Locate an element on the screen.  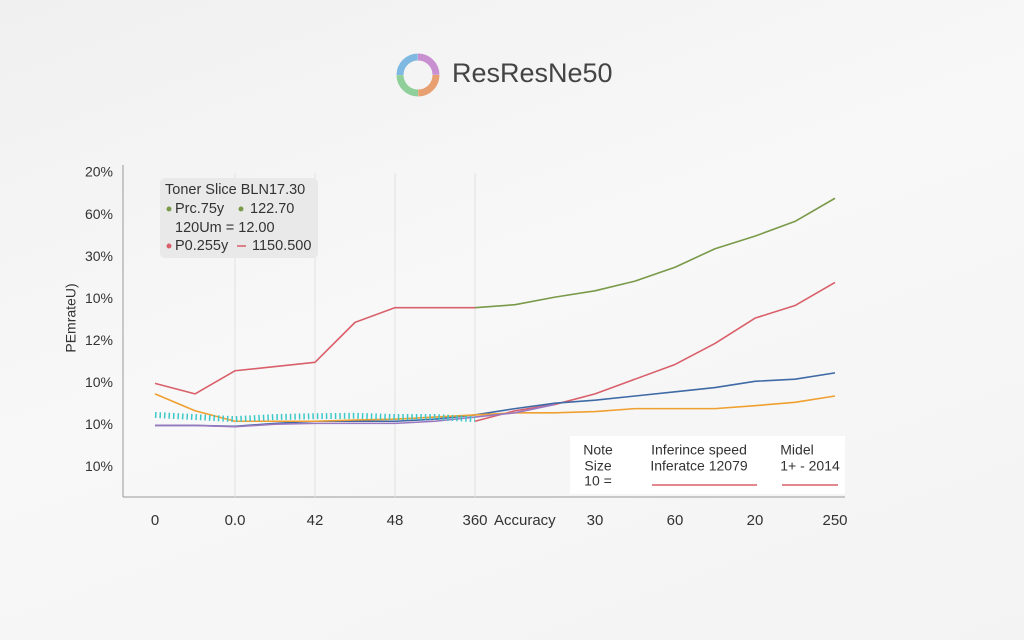
bottom-legend-text: Note is located at coordinates (598, 450).